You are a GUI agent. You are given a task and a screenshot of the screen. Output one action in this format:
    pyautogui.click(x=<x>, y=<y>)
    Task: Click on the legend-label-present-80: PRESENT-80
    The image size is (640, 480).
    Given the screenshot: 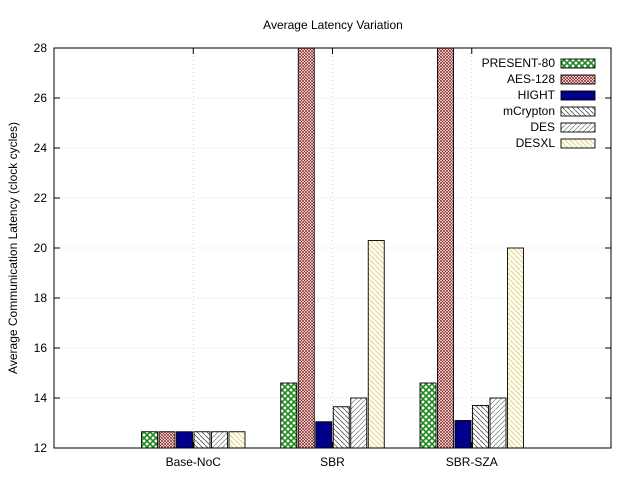 What is the action you would take?
    pyautogui.click(x=519, y=63)
    